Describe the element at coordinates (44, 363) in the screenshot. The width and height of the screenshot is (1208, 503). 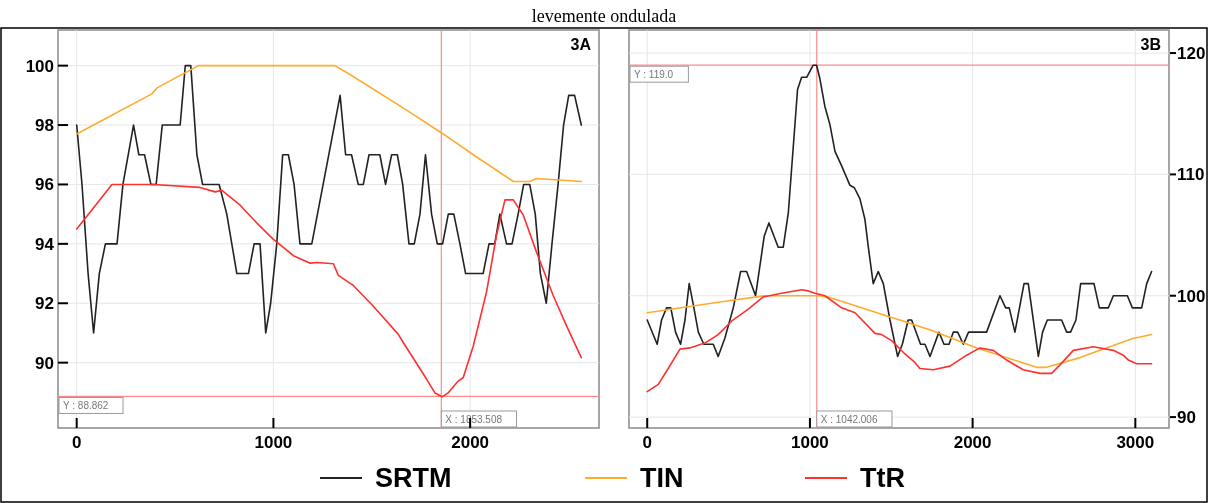
I see `y-tick-label: 90` at that location.